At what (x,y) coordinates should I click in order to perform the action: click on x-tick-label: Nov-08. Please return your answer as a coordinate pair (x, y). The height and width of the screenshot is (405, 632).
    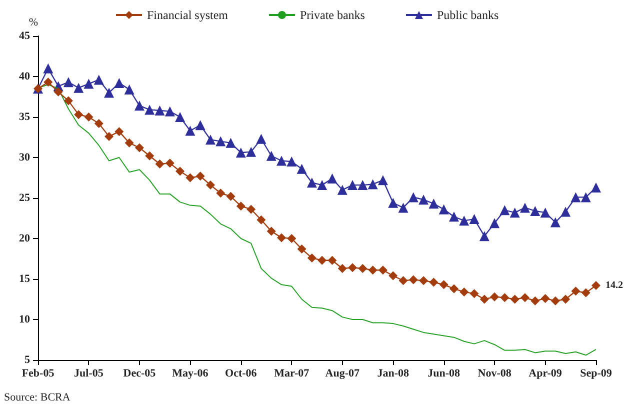
    Looking at the image, I should click on (495, 374).